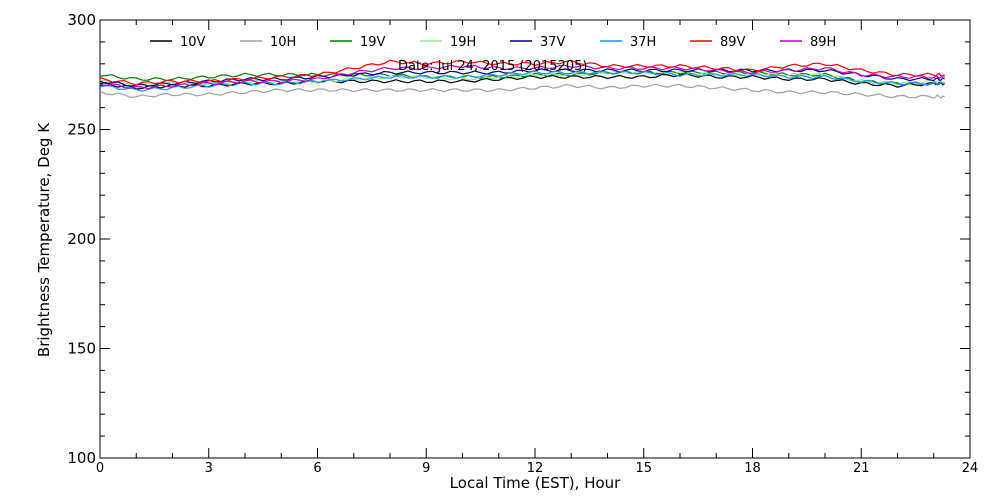 Image resolution: width=1000 pixels, height=500 pixels. What do you see at coordinates (970, 468) in the screenshot?
I see `x-tick-label: 24` at bounding box center [970, 468].